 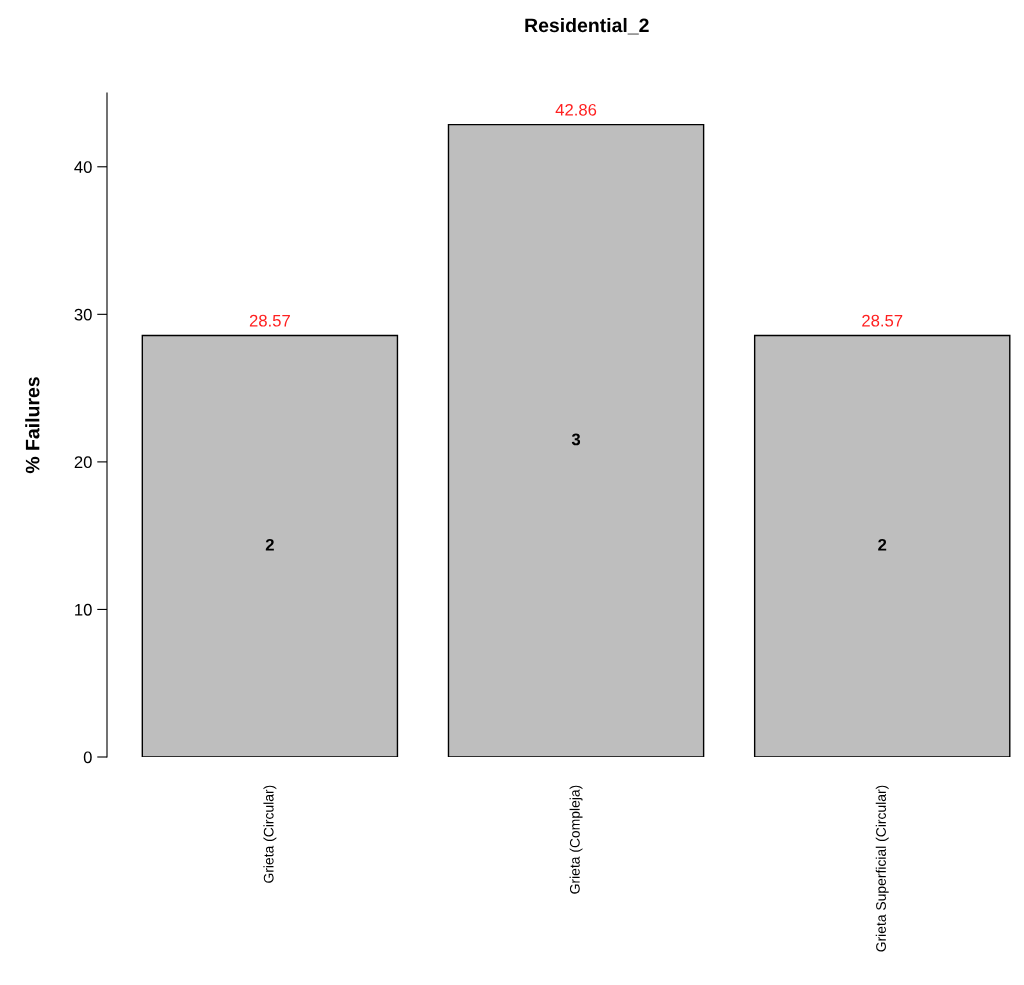 What do you see at coordinates (83, 609) in the screenshot?
I see `y-tick-label: 10` at bounding box center [83, 609].